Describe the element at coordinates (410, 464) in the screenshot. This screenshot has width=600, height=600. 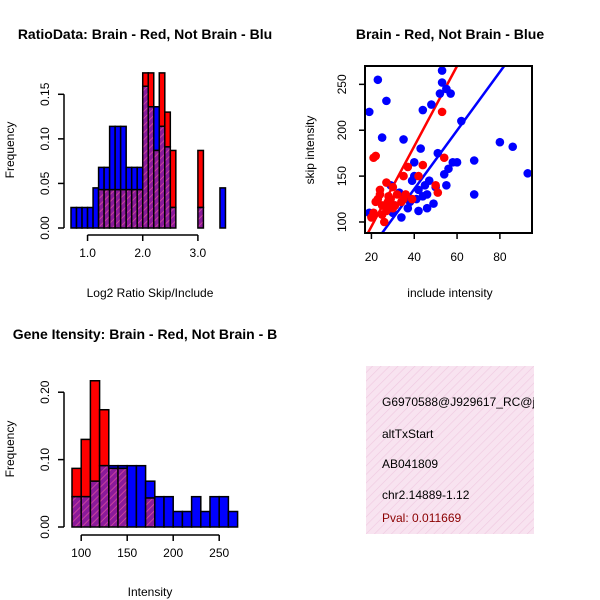
I see `accession-text: AB041809` at that location.